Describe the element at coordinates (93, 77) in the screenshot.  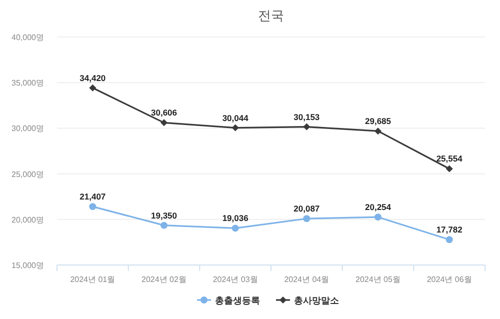
I see `data-label: 34,420` at that location.